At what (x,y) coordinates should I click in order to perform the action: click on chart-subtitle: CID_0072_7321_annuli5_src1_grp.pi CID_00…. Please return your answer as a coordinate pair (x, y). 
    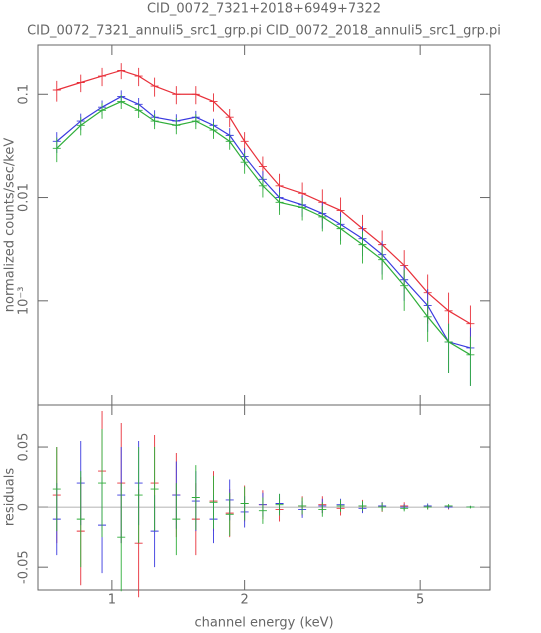
    Looking at the image, I should click on (264, 31).